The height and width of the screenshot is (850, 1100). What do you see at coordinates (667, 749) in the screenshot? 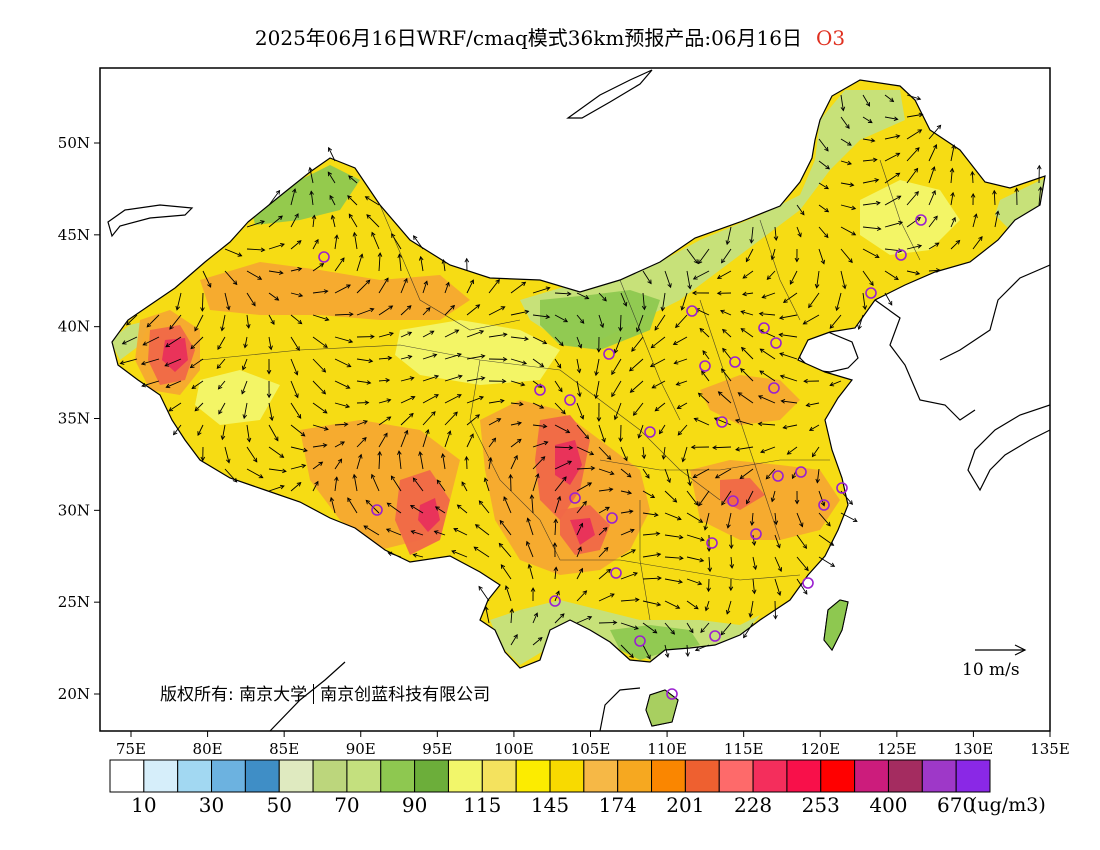
I see `lon-tick-label: 110E` at bounding box center [667, 749].